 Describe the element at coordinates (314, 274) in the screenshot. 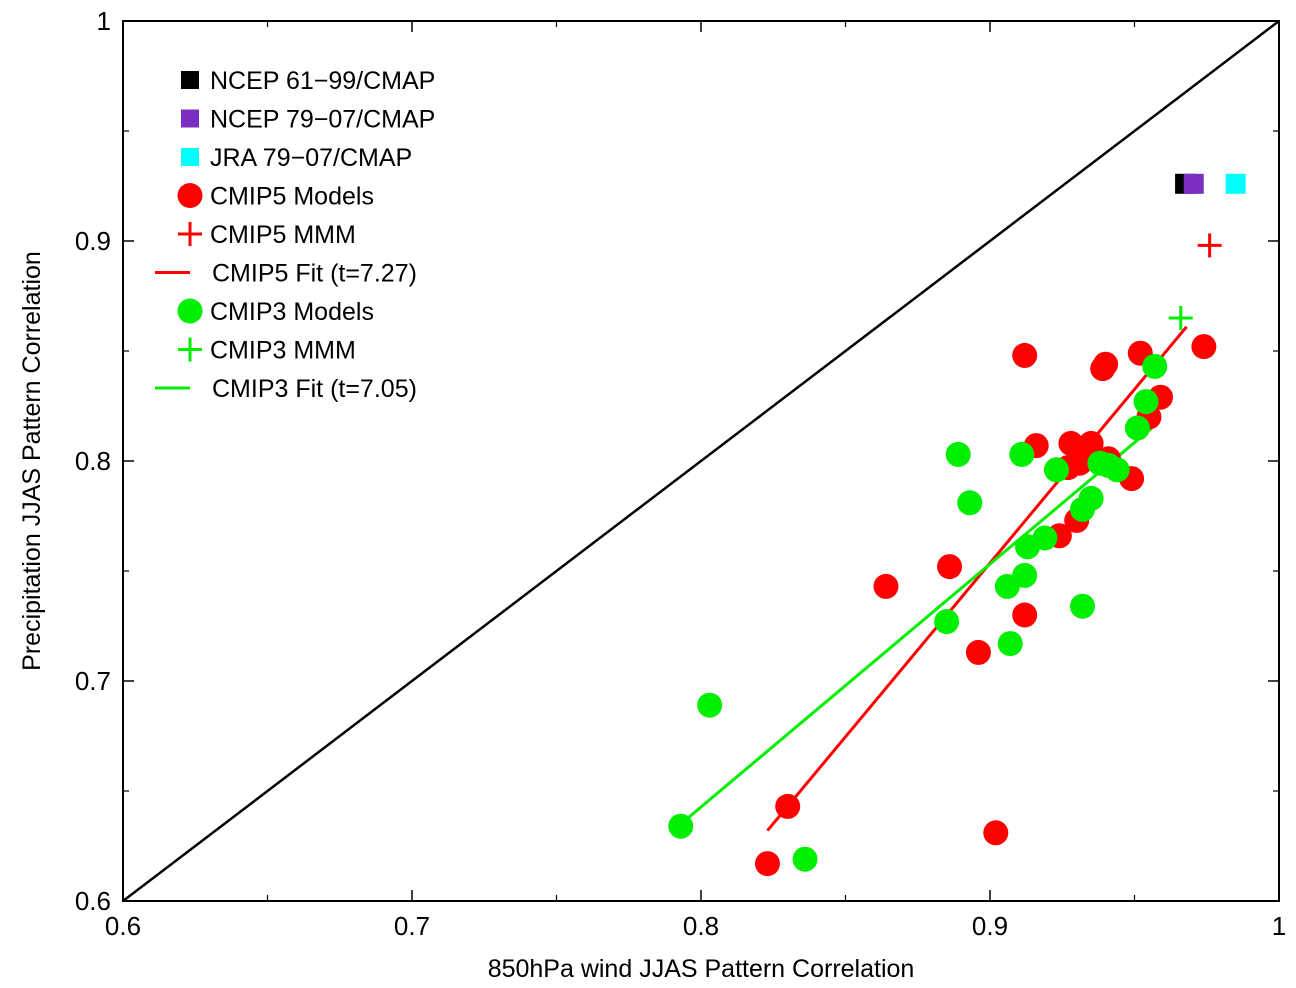

I see `legend-cmip5-fit-t-7-27-label: CMIP5 Fit (t=7.27)` at that location.